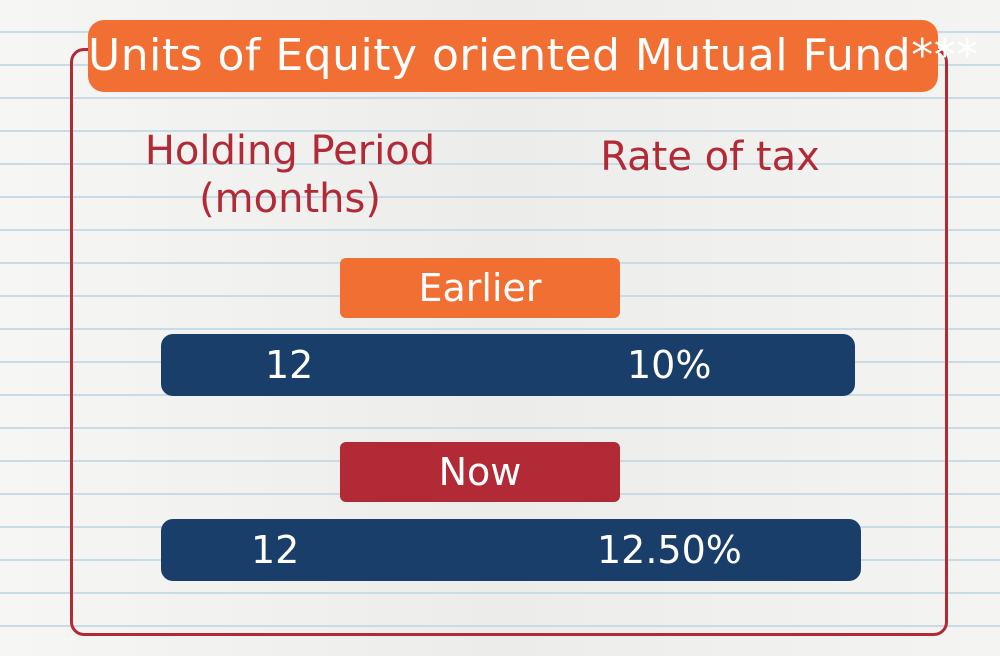 This screenshot has width=1000, height=656. Describe the element at coordinates (289, 365) in the screenshot. I see `earlier-holding-period: 12` at that location.